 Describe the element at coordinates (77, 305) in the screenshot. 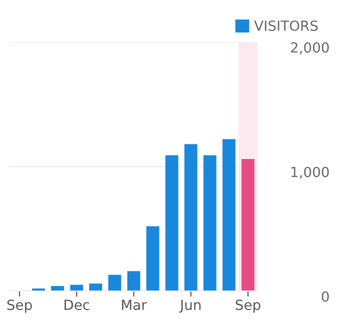

I see `x-tick-label: Dec` at that location.